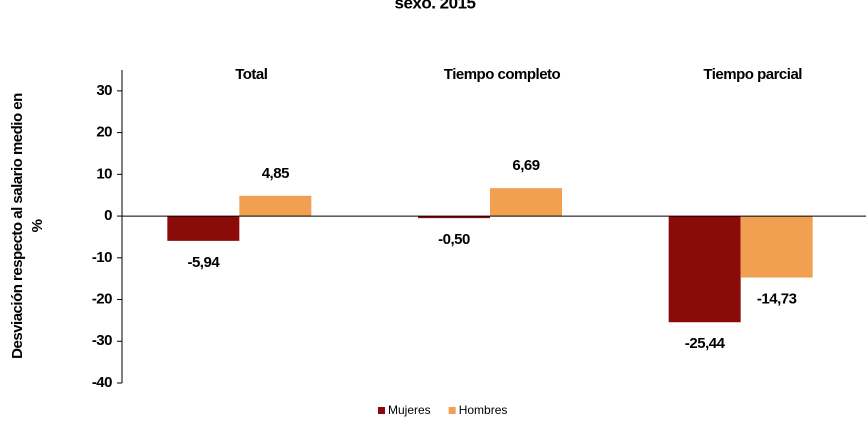 The image size is (866, 421). Describe the element at coordinates (483, 410) in the screenshot. I see `legend-label: Hombres` at that location.